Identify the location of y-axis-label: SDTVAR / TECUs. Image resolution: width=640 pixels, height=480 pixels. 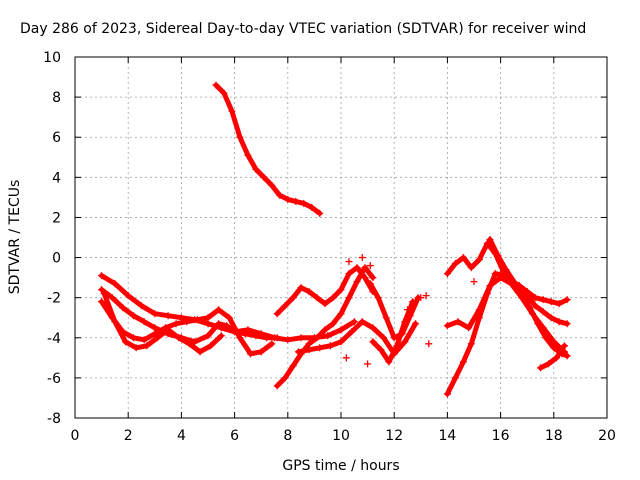
(15, 237).